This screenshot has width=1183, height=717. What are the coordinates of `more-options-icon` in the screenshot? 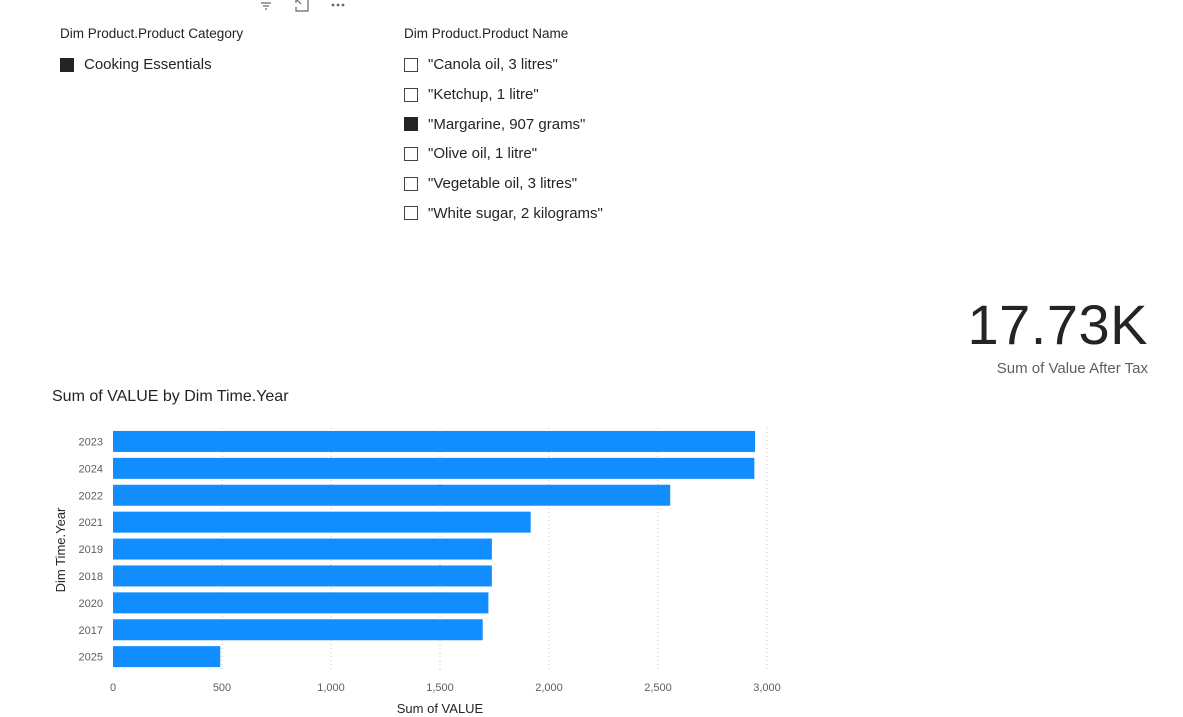 It's located at (338, 6).